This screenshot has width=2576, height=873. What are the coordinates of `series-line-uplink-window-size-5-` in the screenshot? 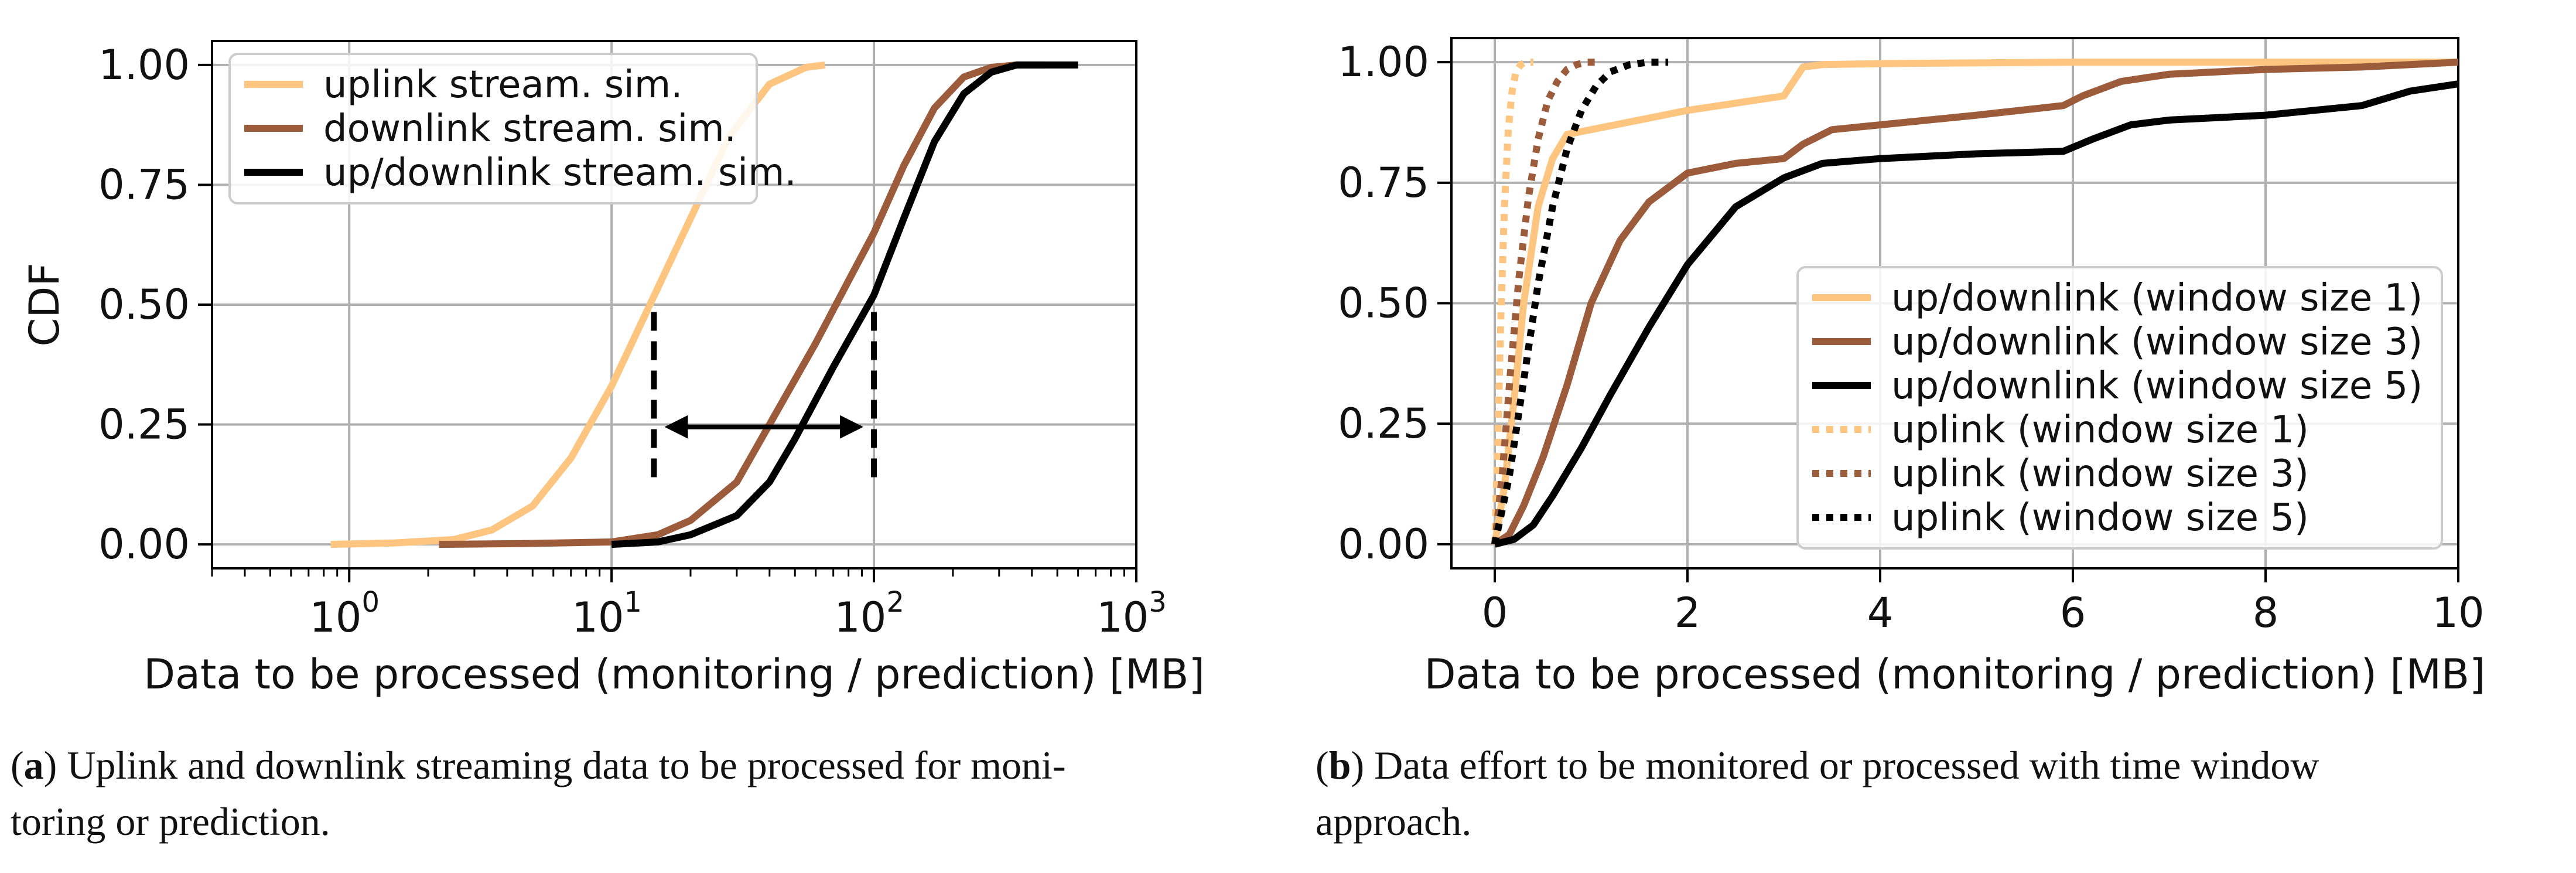 It's located at (1580, 302).